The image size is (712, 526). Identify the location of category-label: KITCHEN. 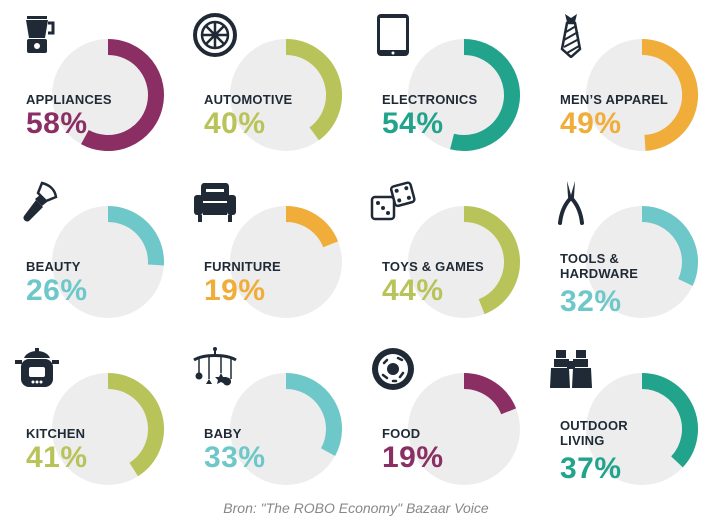
(56, 433).